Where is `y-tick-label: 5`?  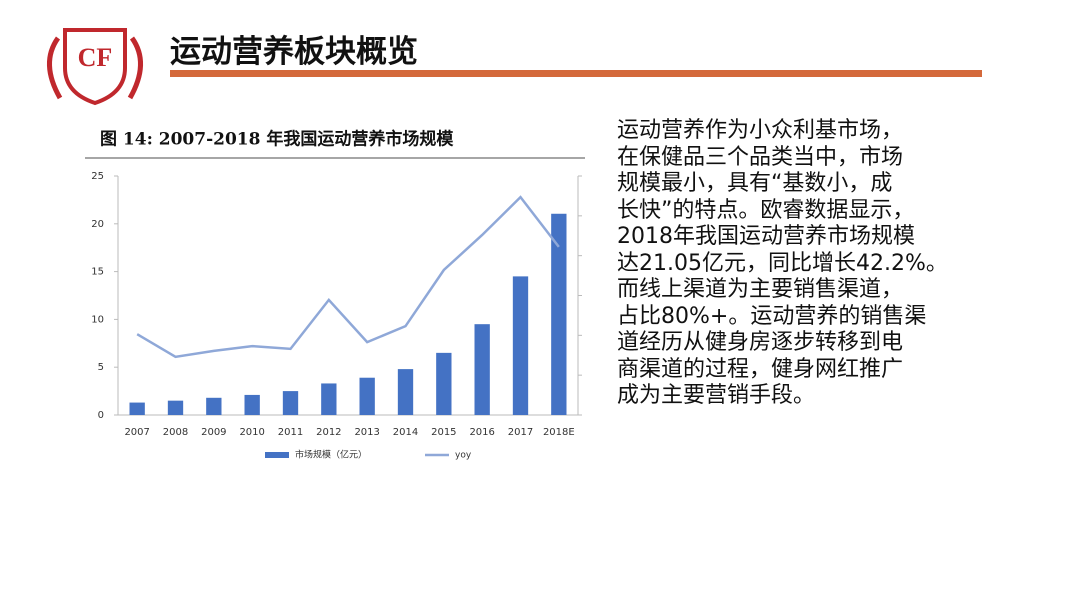
y-tick-label: 5 is located at coordinates (101, 367).